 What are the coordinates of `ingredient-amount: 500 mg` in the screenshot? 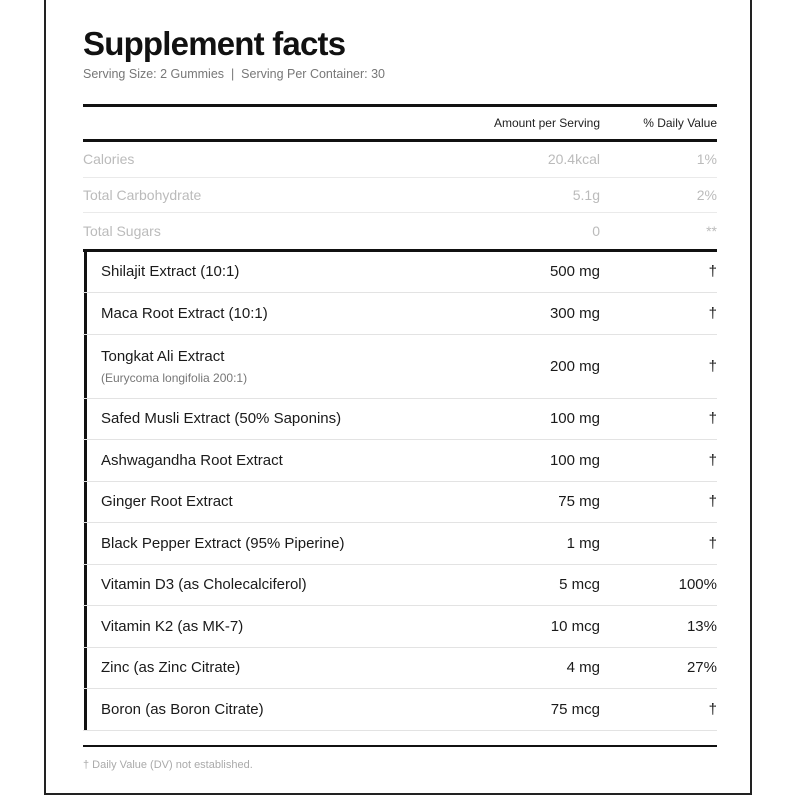 It's located at (574, 272).